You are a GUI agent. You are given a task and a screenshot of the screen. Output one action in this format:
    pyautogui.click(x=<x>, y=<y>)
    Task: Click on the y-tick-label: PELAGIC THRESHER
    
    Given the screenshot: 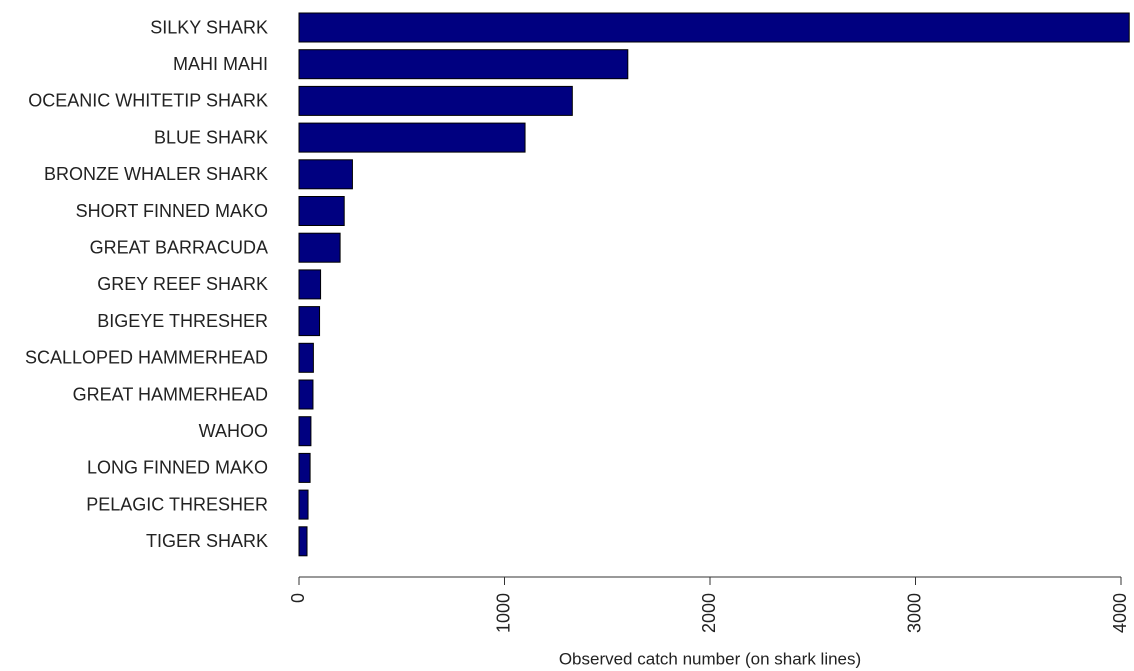 What is the action you would take?
    pyautogui.click(x=177, y=504)
    